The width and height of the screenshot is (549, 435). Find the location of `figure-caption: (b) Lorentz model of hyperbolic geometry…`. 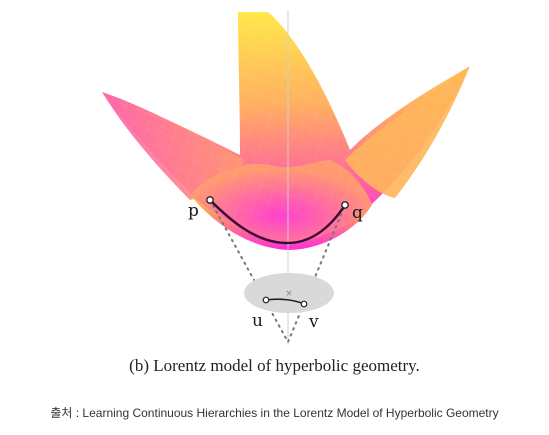

figure-caption: (b) Lorentz model of hyperbolic geometry… is located at coordinates (274, 365).